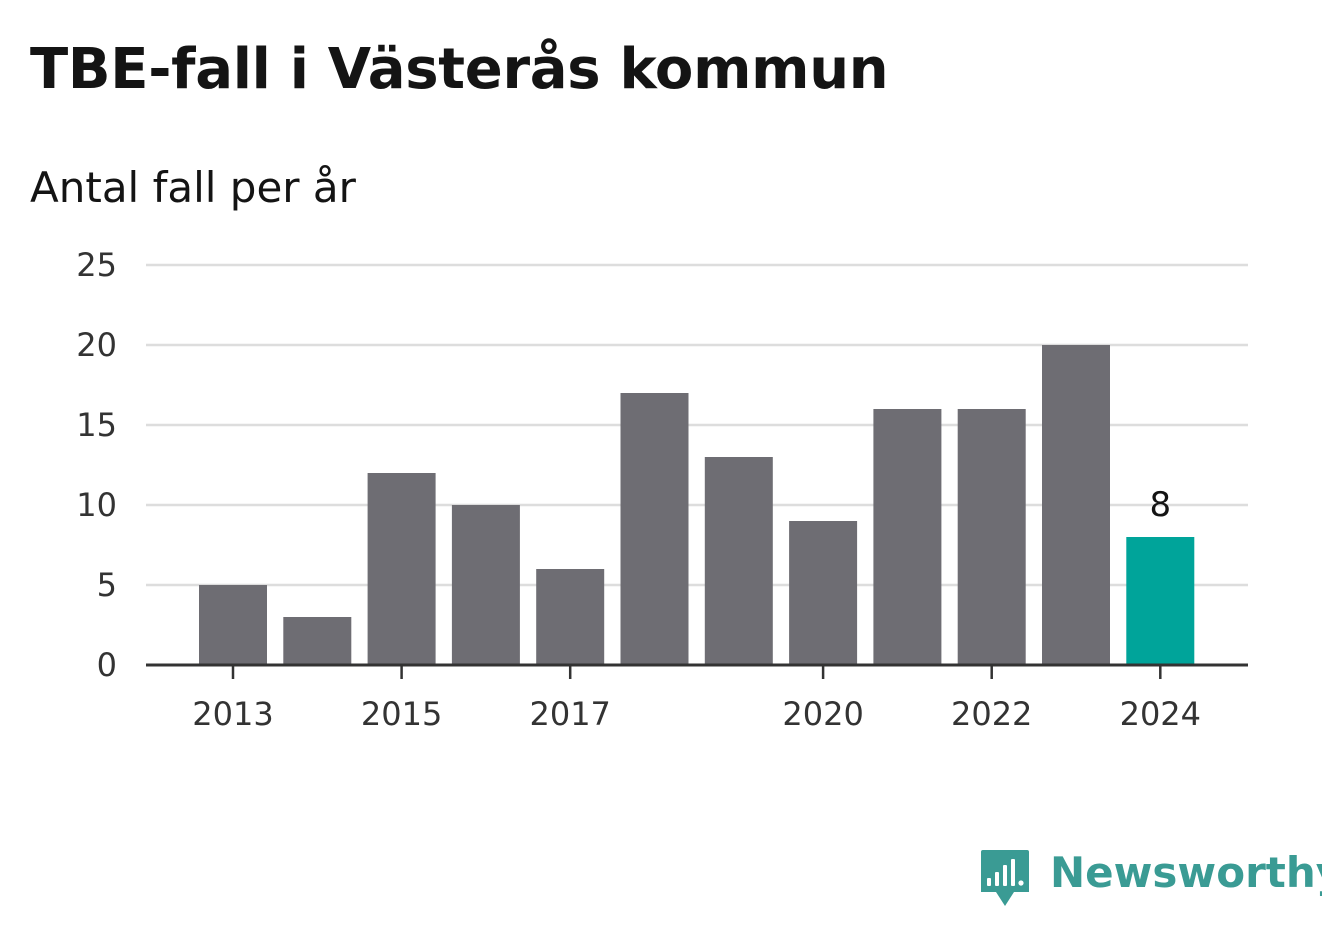  Describe the element at coordinates (485, 585) in the screenshot. I see `bar-2016` at that location.